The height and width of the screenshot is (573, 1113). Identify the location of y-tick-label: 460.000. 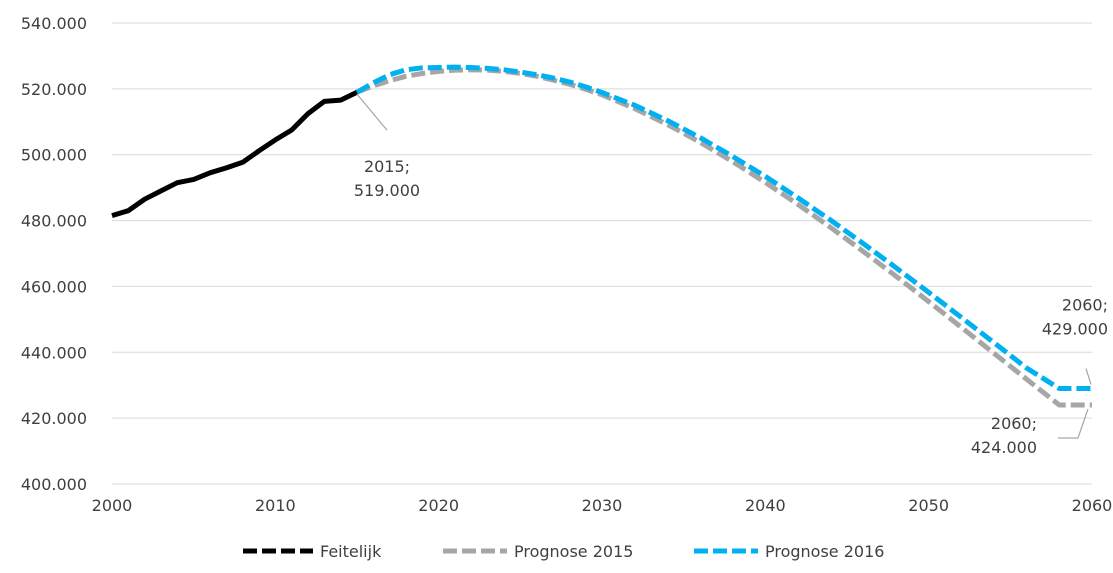
(54, 286).